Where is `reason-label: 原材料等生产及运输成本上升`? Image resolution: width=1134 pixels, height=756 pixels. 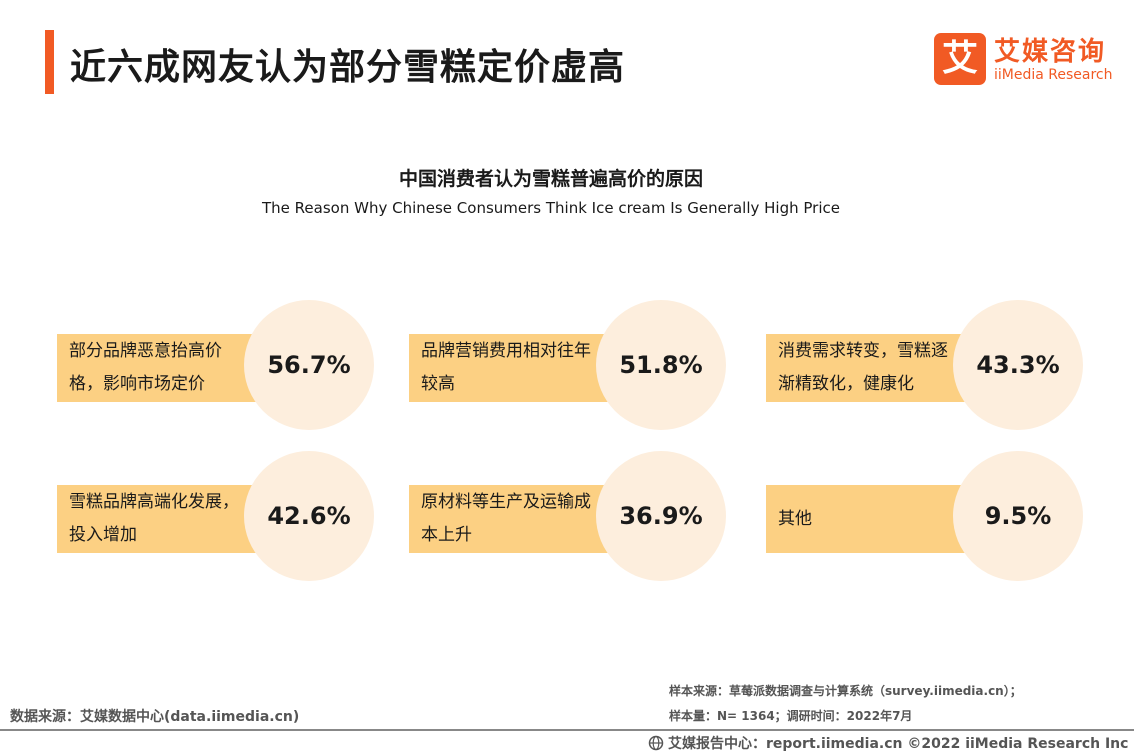
reason-label: 原材料等生产及运输成本上升 is located at coordinates (506, 518).